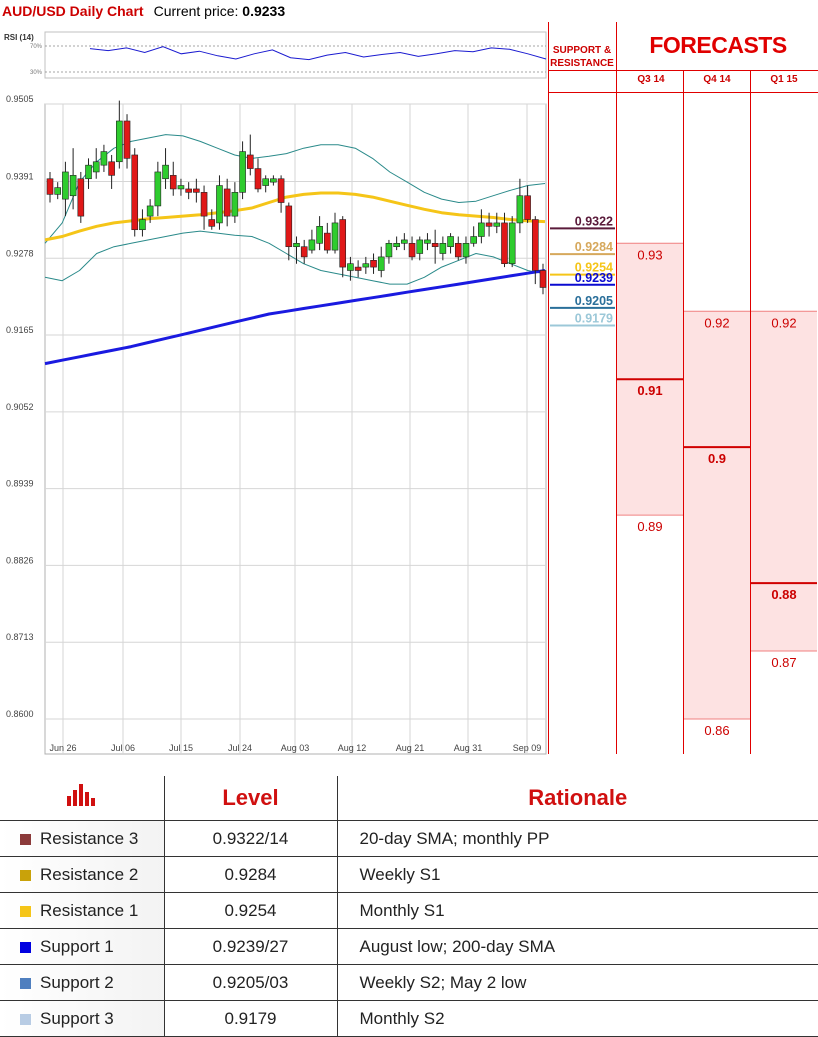 This screenshot has width=818, height=1037. I want to click on level-name-cell: Resistance 3, so click(82, 838).